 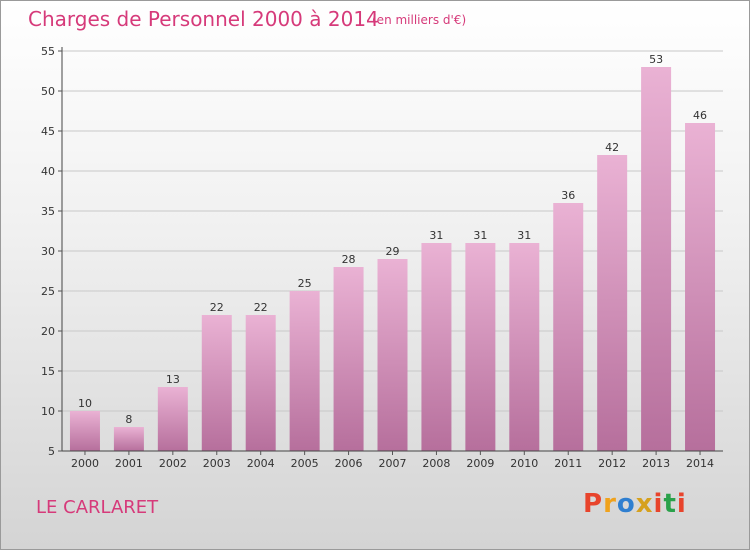 I want to click on value-label: 46, so click(x=700, y=115).